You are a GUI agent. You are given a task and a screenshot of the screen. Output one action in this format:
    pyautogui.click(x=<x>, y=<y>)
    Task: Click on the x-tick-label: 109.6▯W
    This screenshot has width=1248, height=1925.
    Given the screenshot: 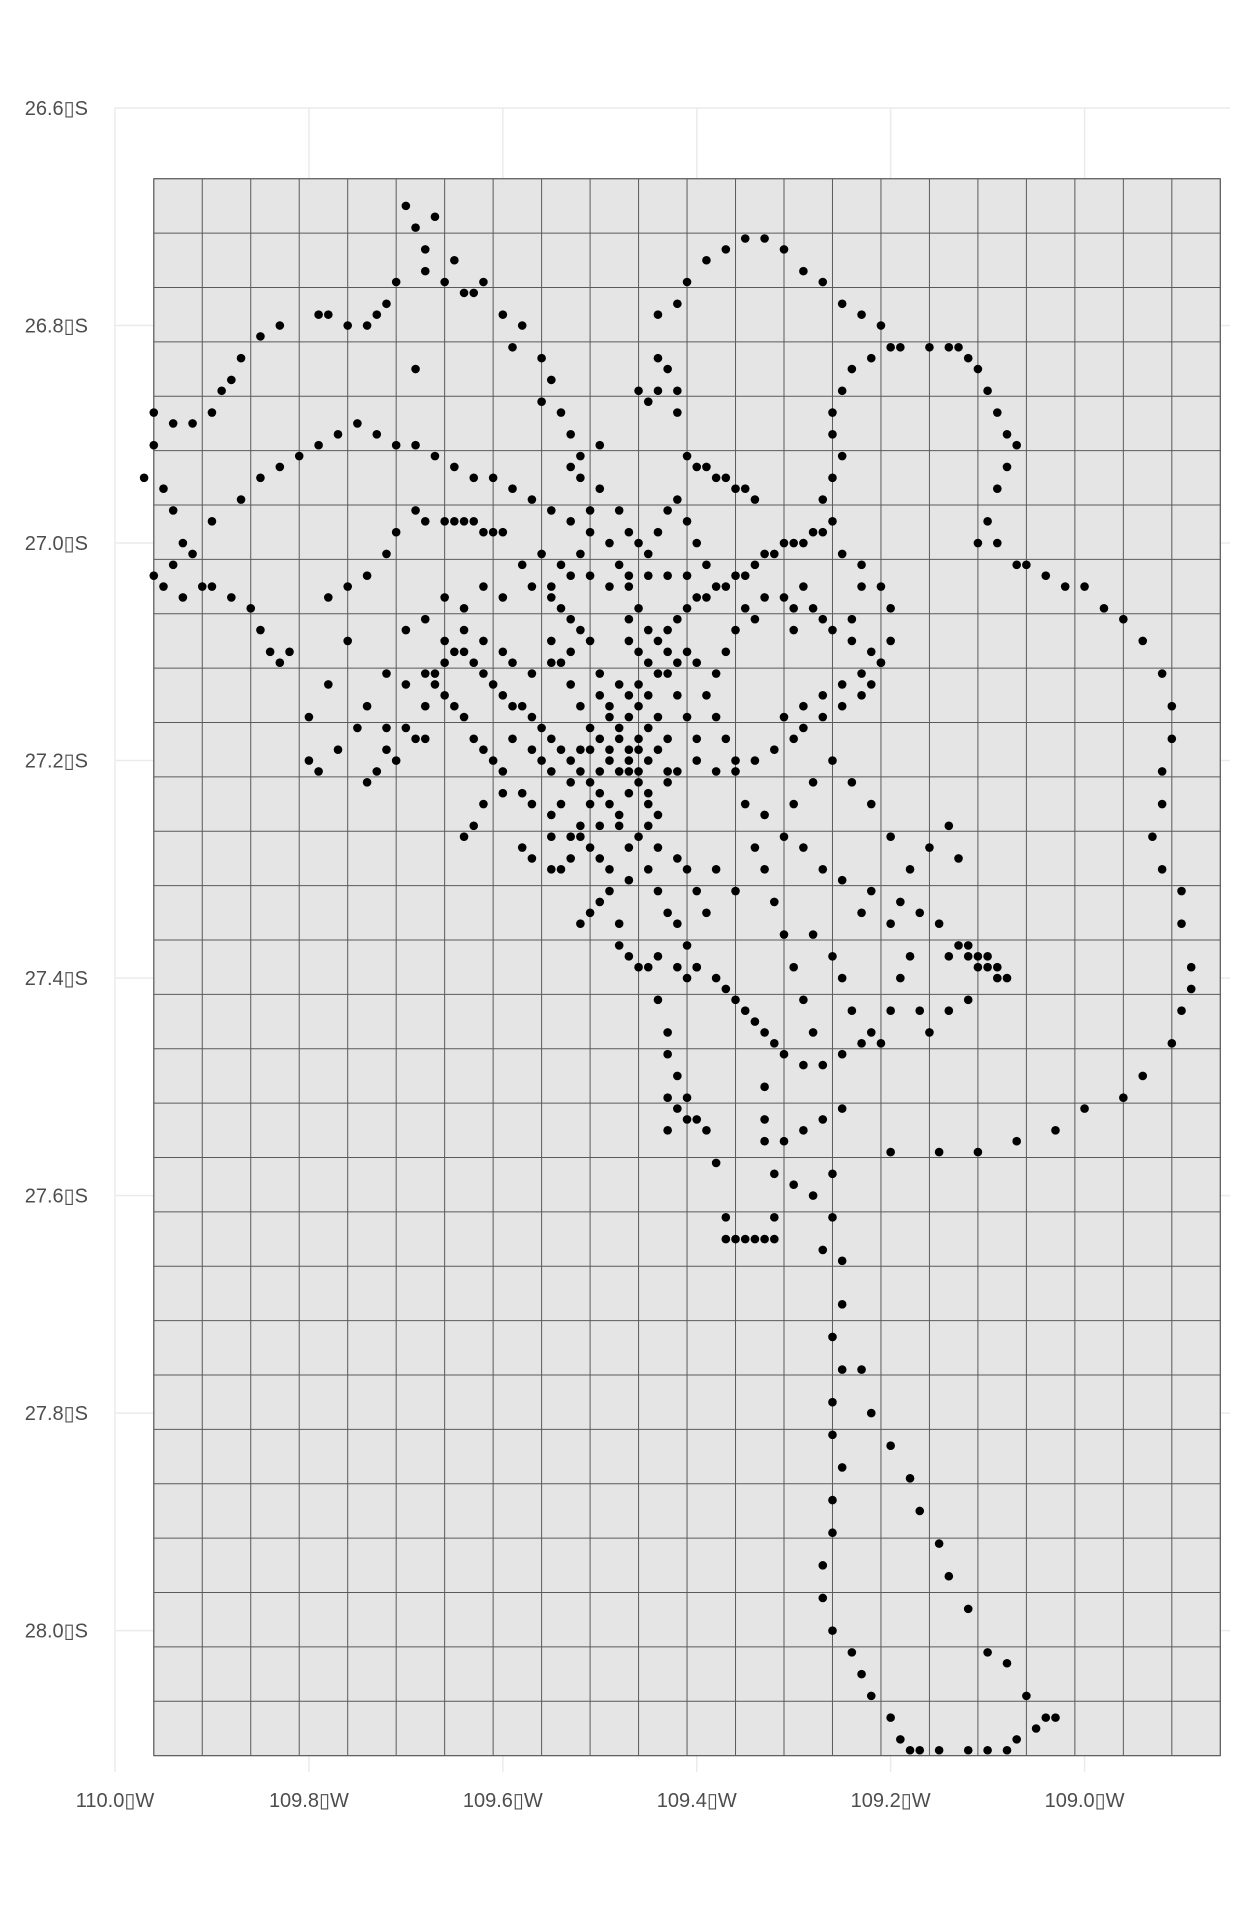 What is the action you would take?
    pyautogui.click(x=503, y=1801)
    